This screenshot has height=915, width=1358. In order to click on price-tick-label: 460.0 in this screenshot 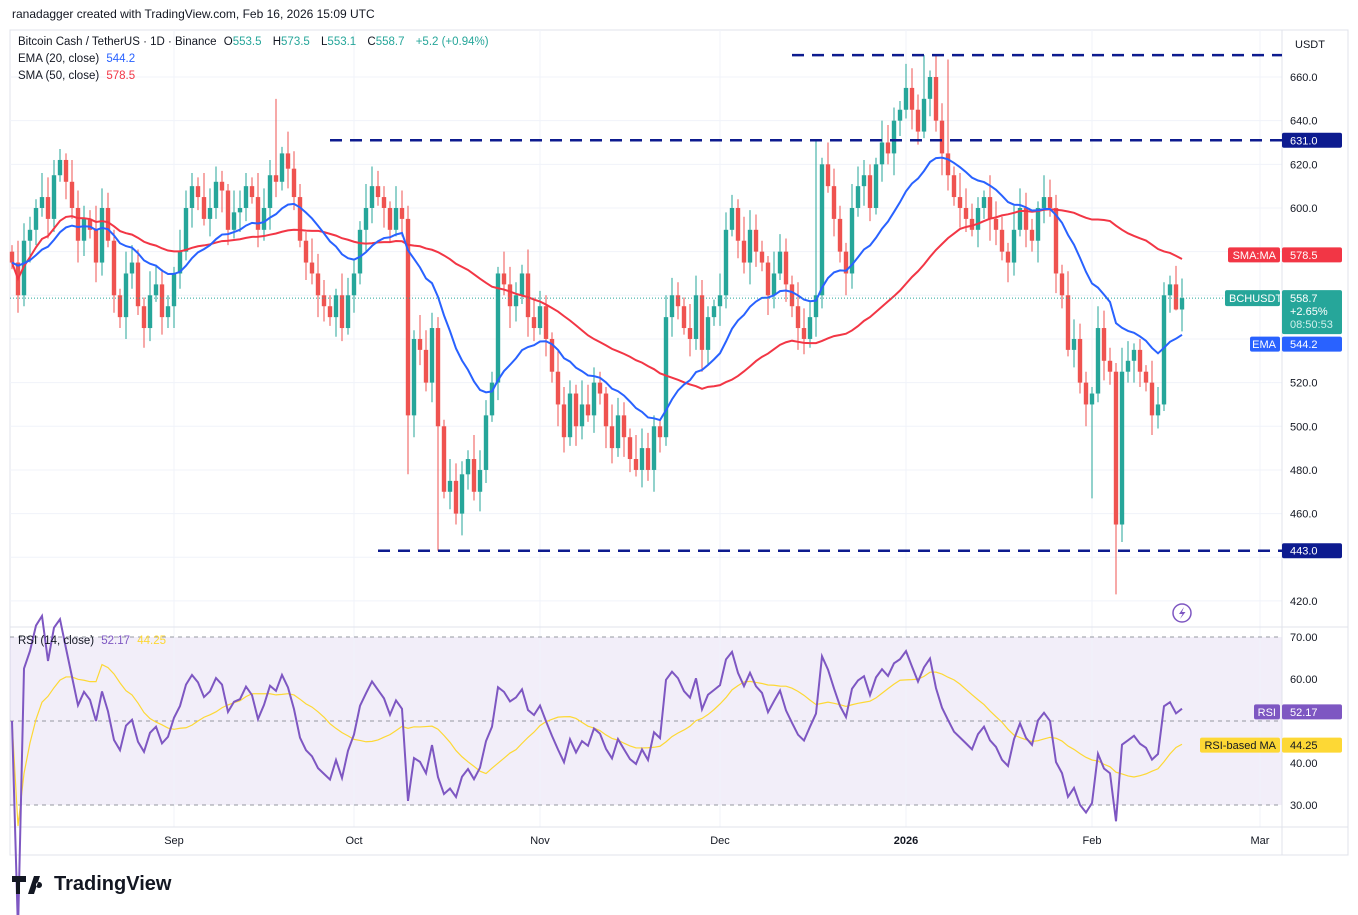, I will do `click(1304, 515)`.